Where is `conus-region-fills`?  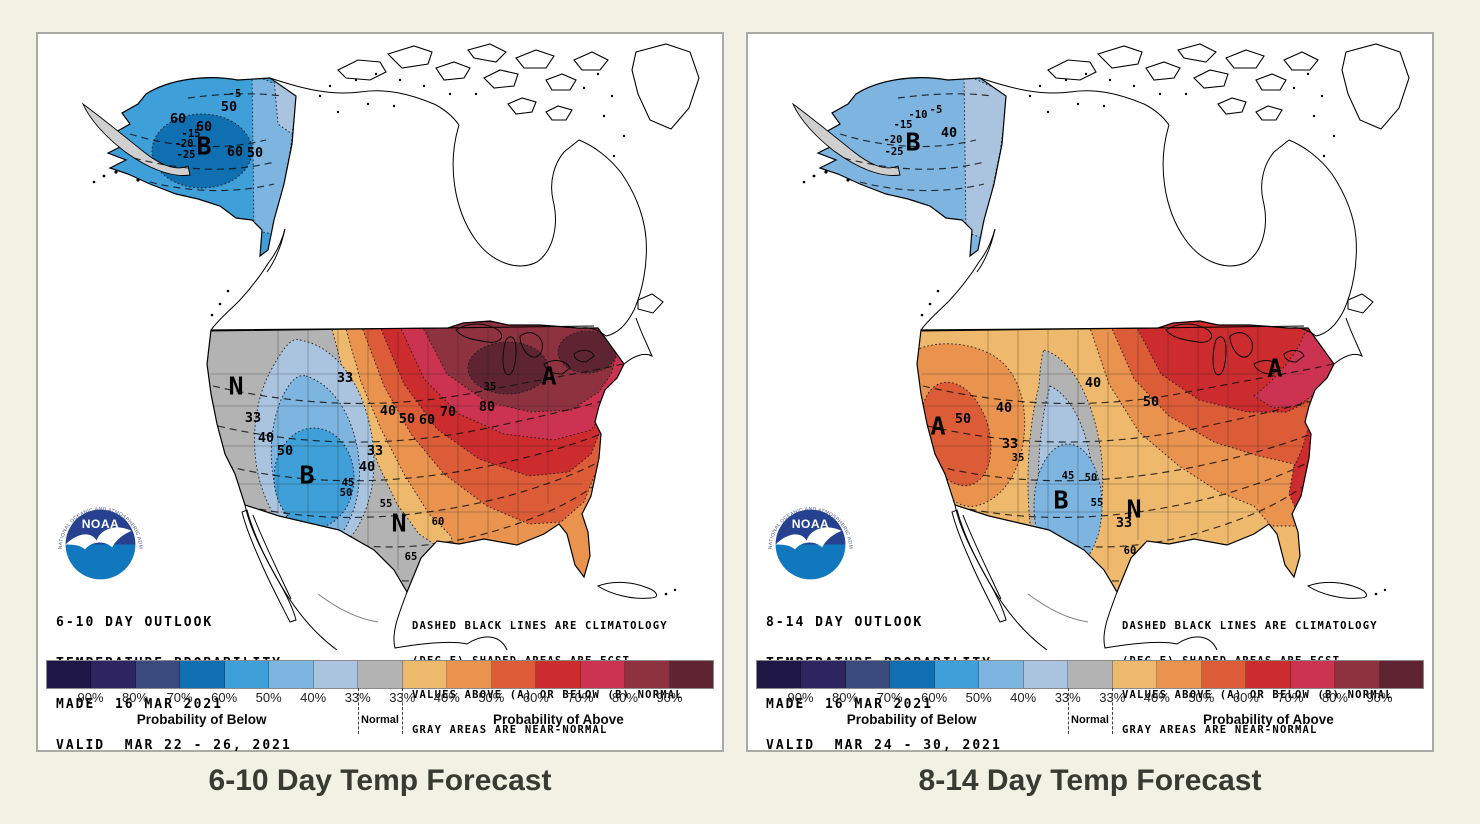
conus-region-fills is located at coordinates (415, 456).